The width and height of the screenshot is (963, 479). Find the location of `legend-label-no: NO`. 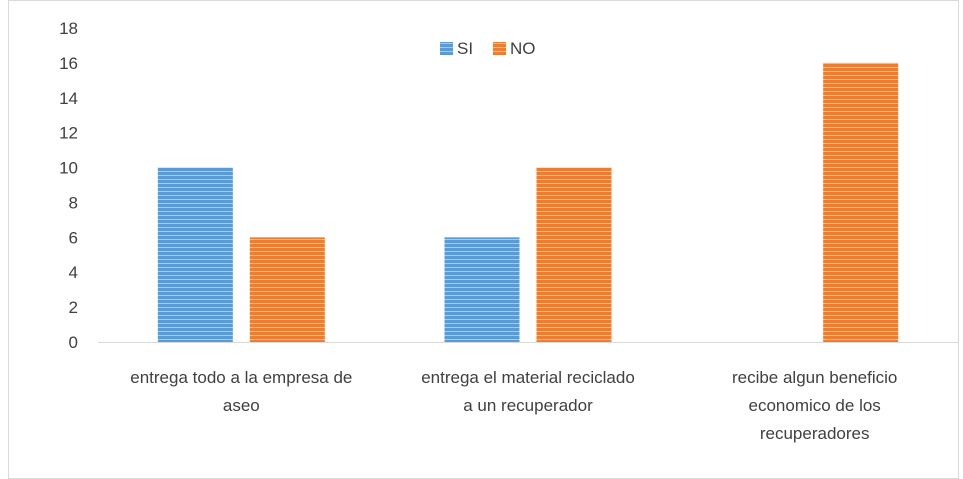

legend-label-no: NO is located at coordinates (523, 48).